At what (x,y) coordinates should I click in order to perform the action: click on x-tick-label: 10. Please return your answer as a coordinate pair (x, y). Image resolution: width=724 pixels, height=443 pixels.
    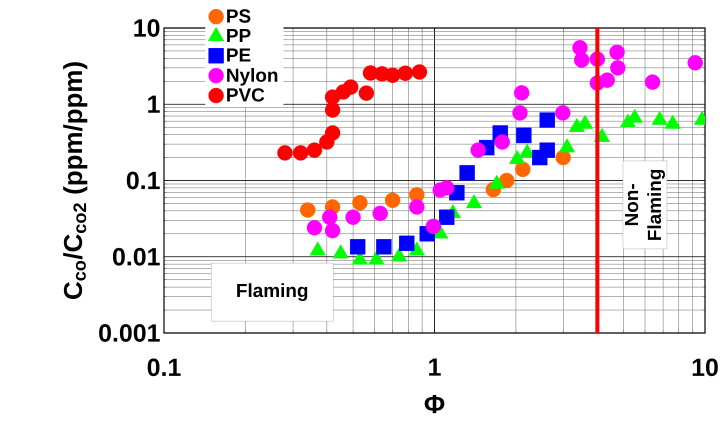
    Looking at the image, I should click on (705, 367).